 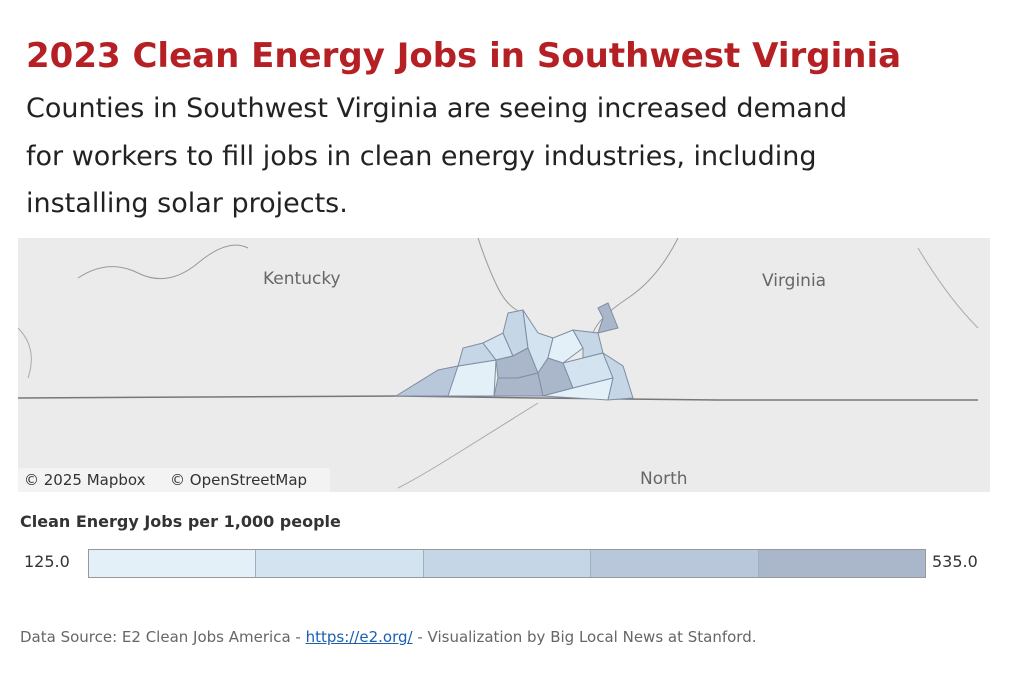 I want to click on coast, so click(x=948, y=288).